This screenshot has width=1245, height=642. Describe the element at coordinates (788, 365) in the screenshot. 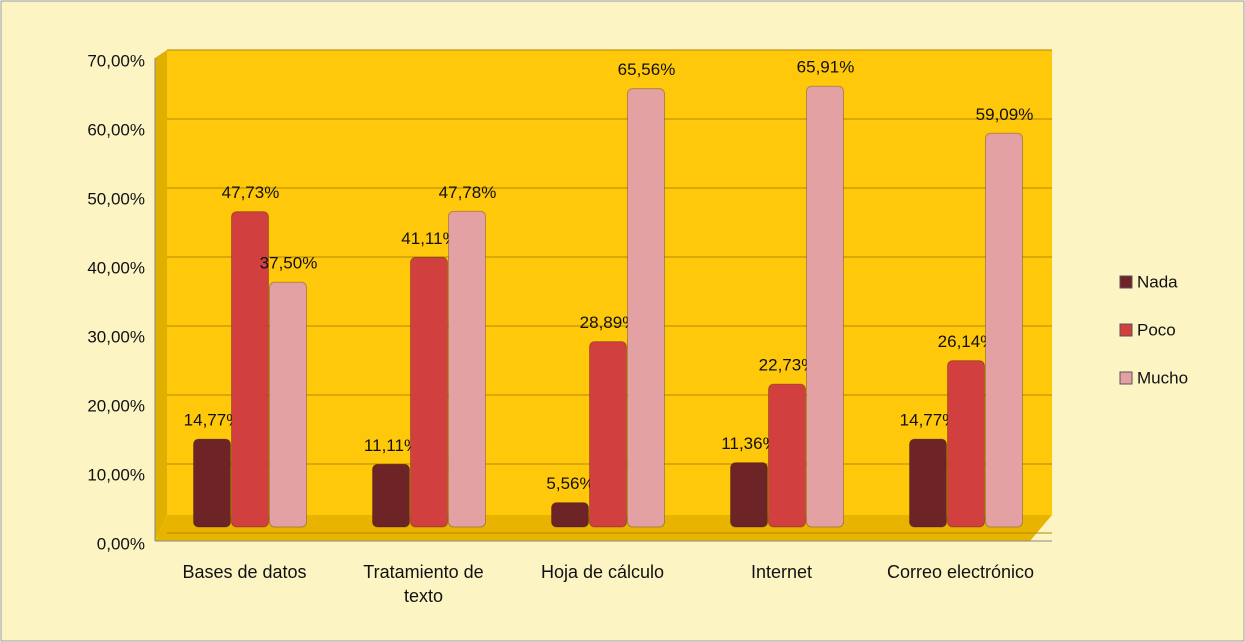

I see `value-label: 22,73%` at that location.